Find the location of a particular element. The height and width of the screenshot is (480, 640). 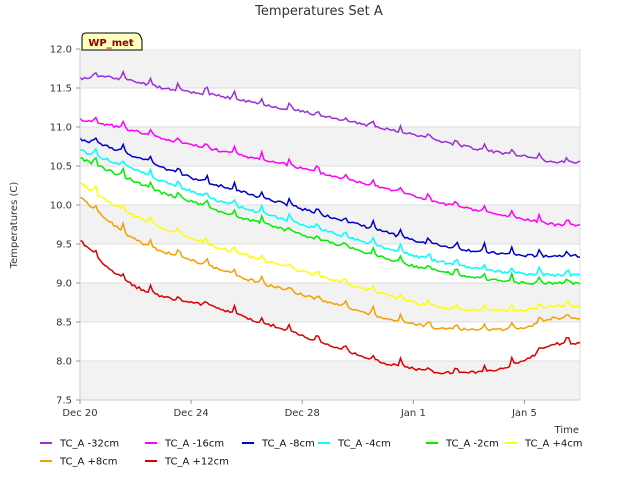

legend-label: TC_A +12cm is located at coordinates (196, 462).